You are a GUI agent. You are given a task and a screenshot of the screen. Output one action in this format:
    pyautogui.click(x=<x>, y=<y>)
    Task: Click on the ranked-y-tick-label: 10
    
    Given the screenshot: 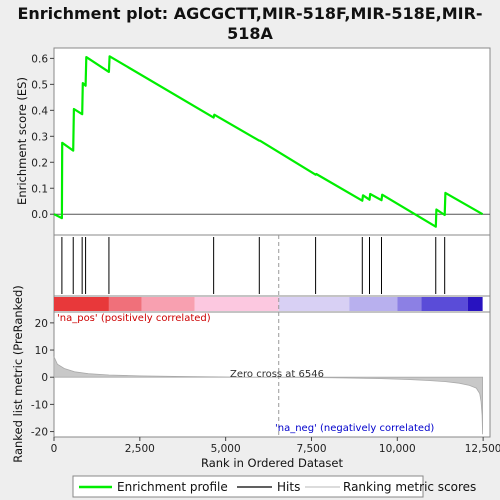 What is the action you would take?
    pyautogui.click(x=41, y=351)
    